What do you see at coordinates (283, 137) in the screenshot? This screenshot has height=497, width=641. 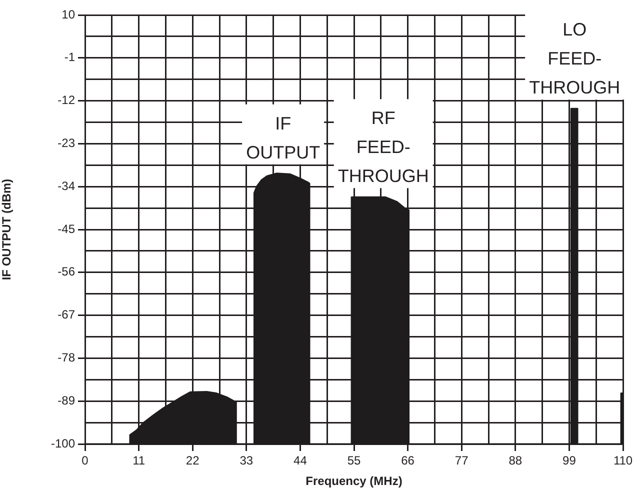 I see `annotation: IF OUTPUT` at bounding box center [283, 137].